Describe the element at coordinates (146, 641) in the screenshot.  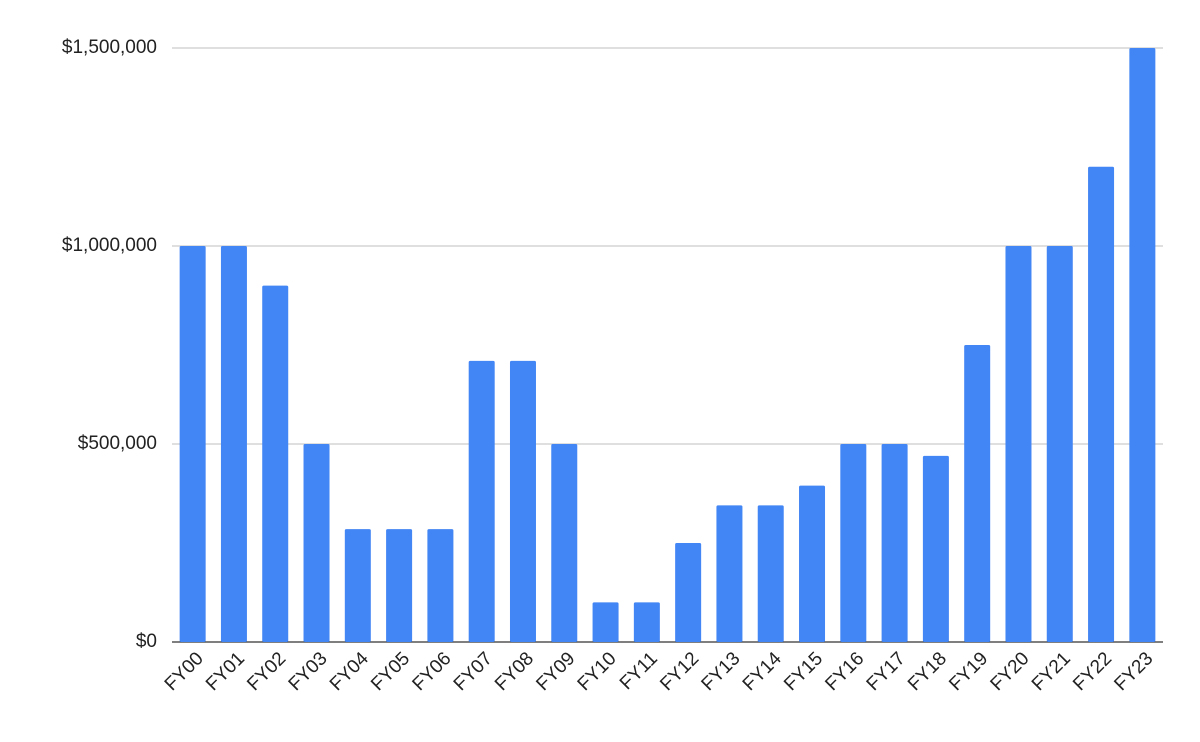
I see `y-tick-label: $0` at that location.